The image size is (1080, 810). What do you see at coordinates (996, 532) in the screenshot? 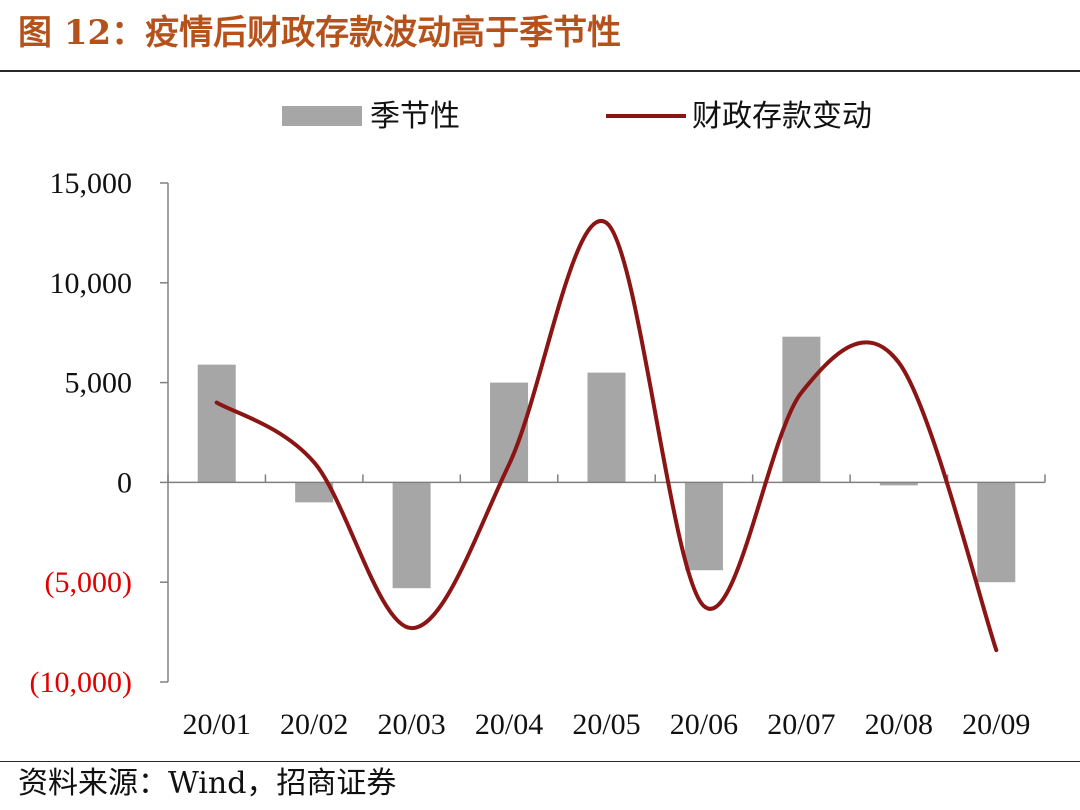
I see `bar-20/09` at bounding box center [996, 532].